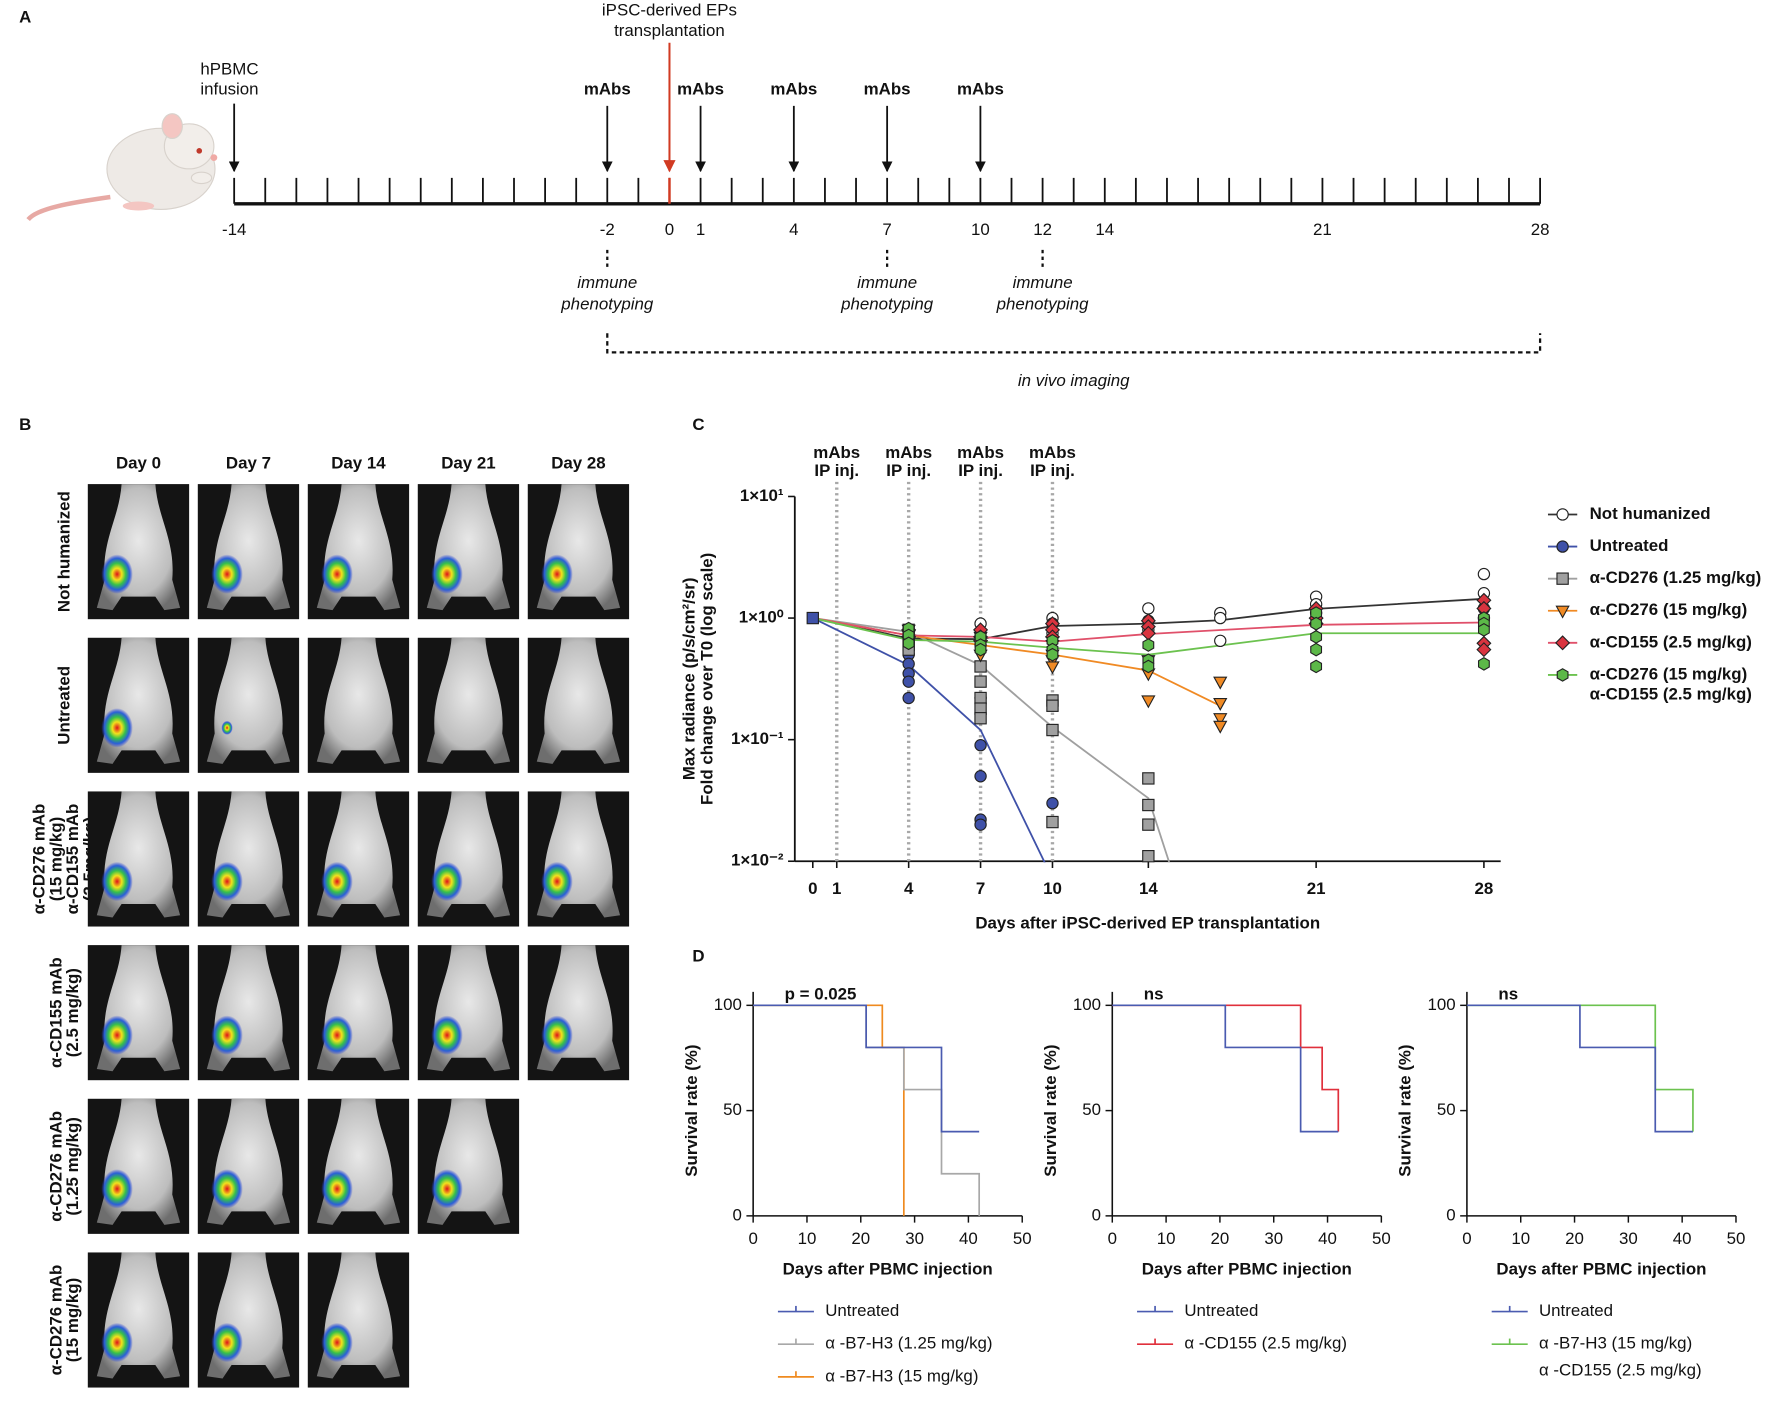 This screenshot has width=1772, height=1405. What do you see at coordinates (1466, 1238) in the screenshot?
I see `x-tick-label: 0` at bounding box center [1466, 1238].